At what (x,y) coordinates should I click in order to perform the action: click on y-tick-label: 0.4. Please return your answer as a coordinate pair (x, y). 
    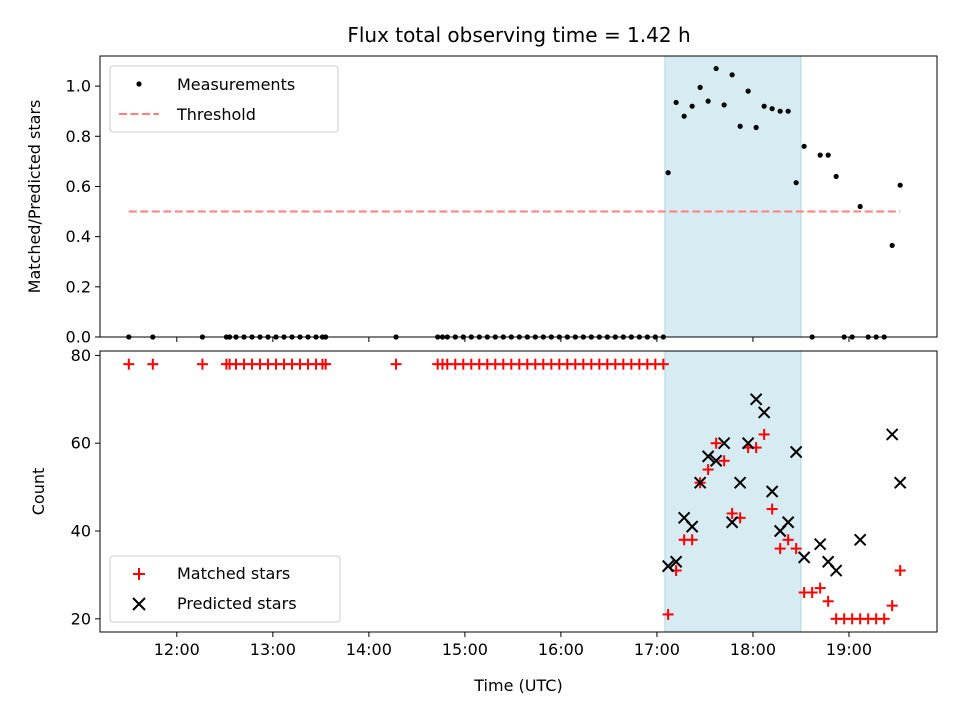
    Looking at the image, I should click on (78, 236).